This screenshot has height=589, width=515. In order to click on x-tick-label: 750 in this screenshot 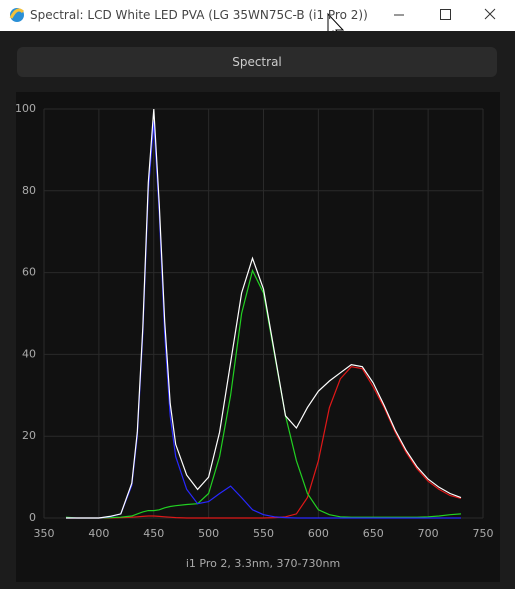, I will do `click(483, 533)`.